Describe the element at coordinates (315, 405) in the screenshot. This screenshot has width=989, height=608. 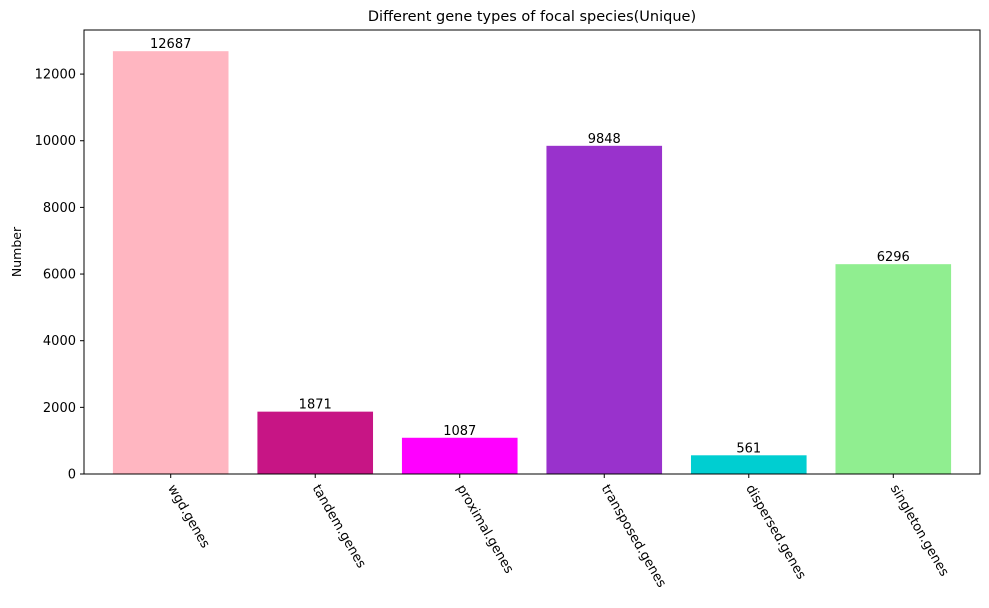
I see `value-label: 1871` at that location.